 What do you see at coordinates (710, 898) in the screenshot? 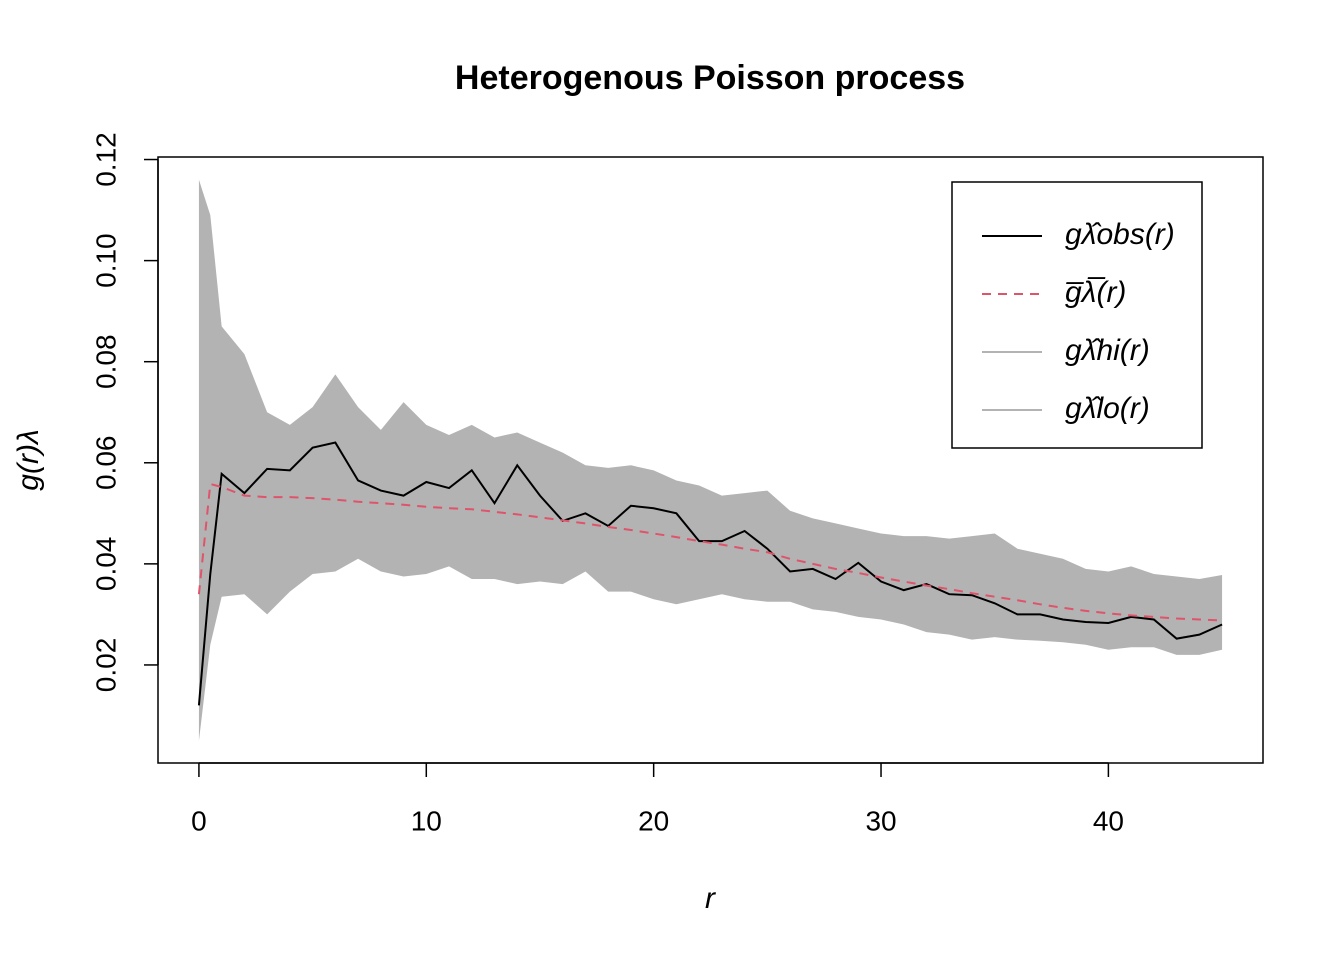
I see `x-axis-label: r` at bounding box center [710, 898].